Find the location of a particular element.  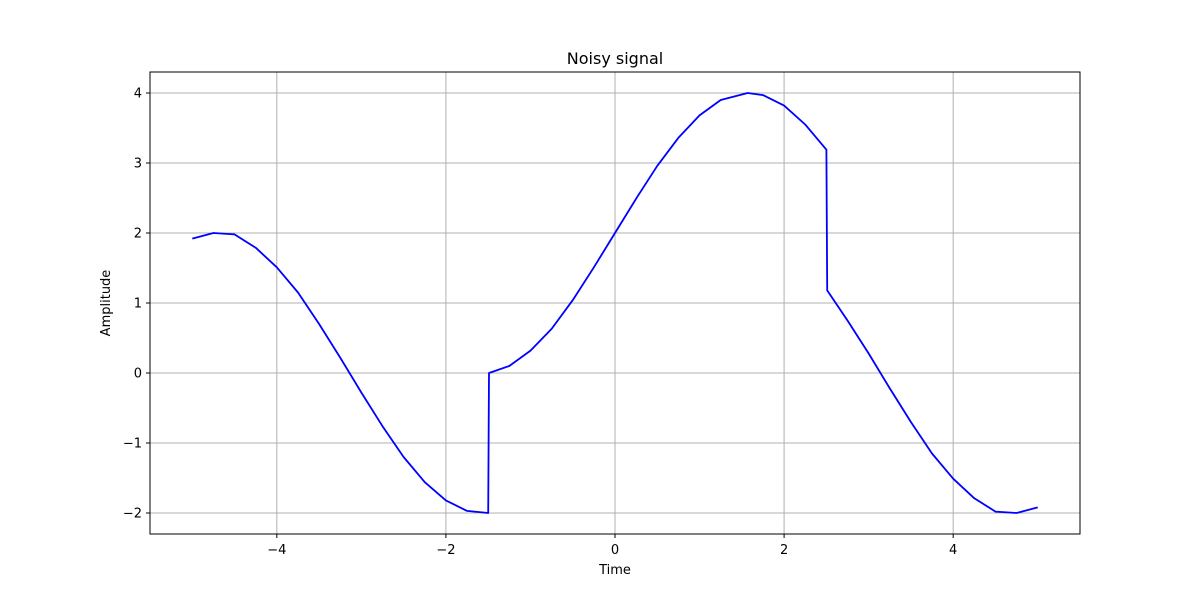

x-tick-label: 0 is located at coordinates (615, 550).